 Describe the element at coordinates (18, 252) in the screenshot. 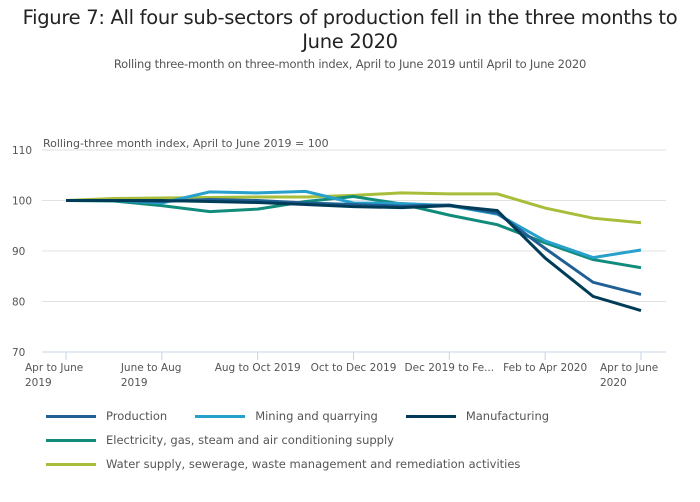

I see `y-tick-label: 90` at that location.